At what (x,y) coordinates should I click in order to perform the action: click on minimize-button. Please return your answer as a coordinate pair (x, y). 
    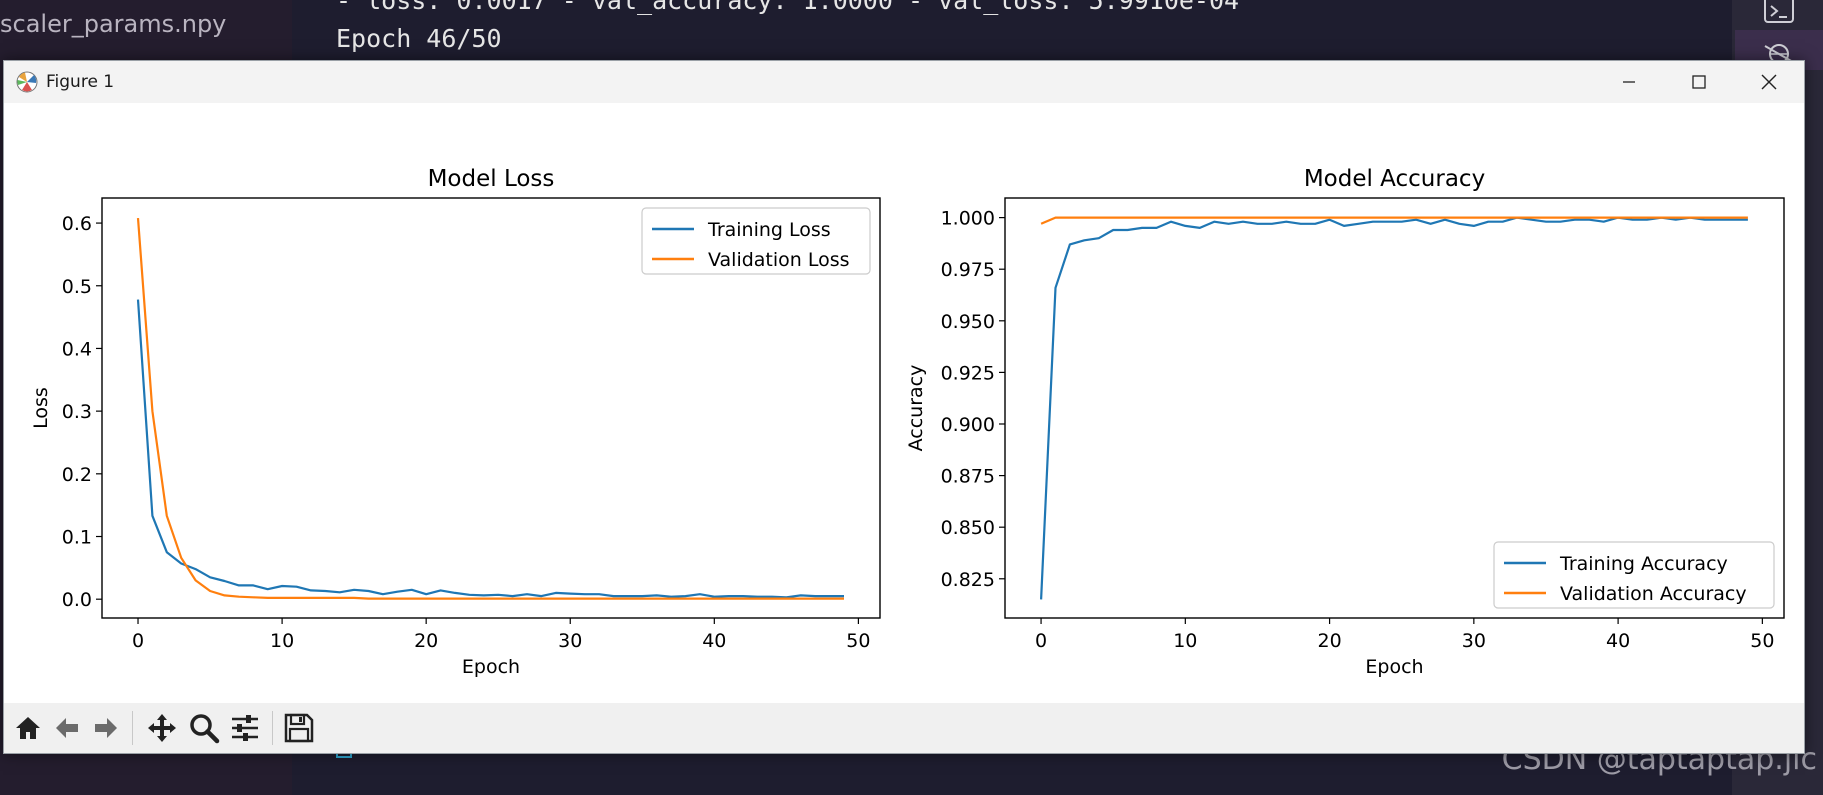
    Looking at the image, I should click on (1629, 82).